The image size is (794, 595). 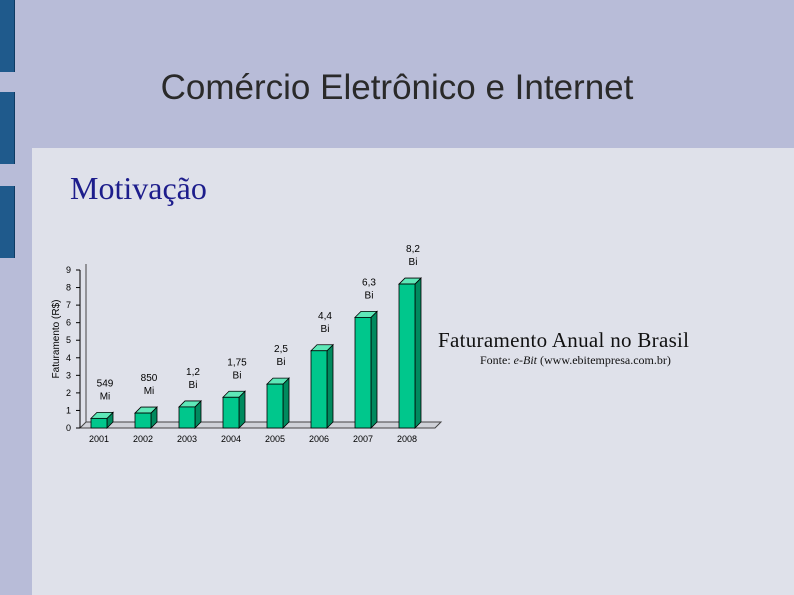 What do you see at coordinates (330, 386) in the screenshot?
I see `bar-side-2006` at bounding box center [330, 386].